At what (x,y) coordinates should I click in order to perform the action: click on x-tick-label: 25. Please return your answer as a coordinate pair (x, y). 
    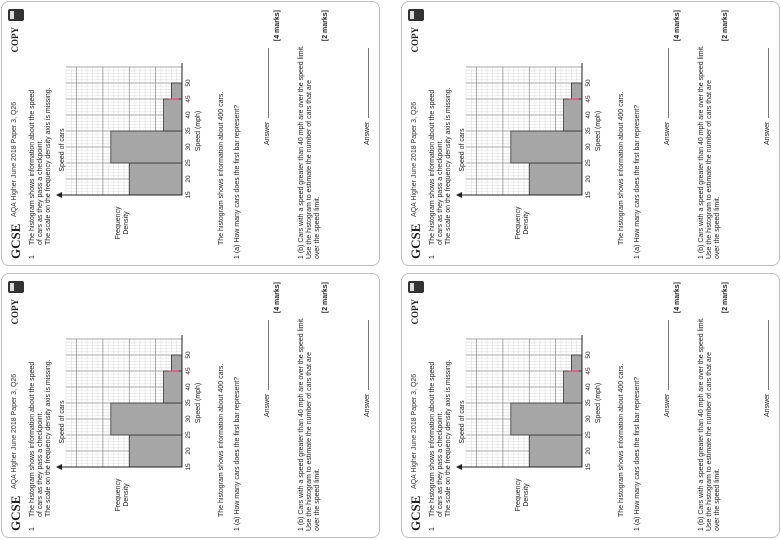
    Looking at the image, I should click on (188, 163).